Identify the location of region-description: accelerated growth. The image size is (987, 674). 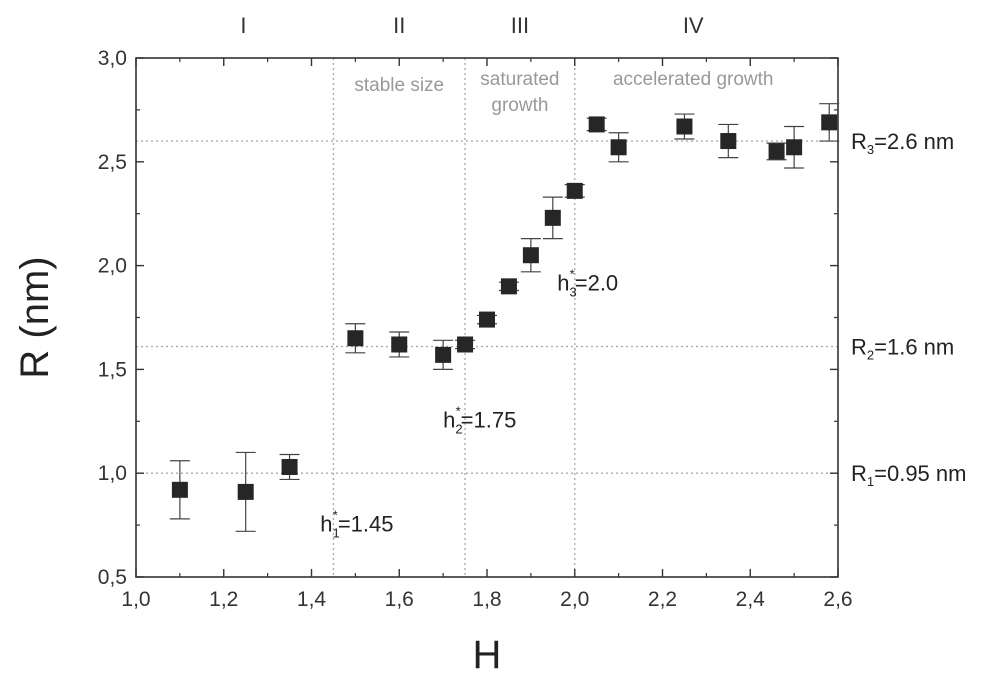
(693, 79).